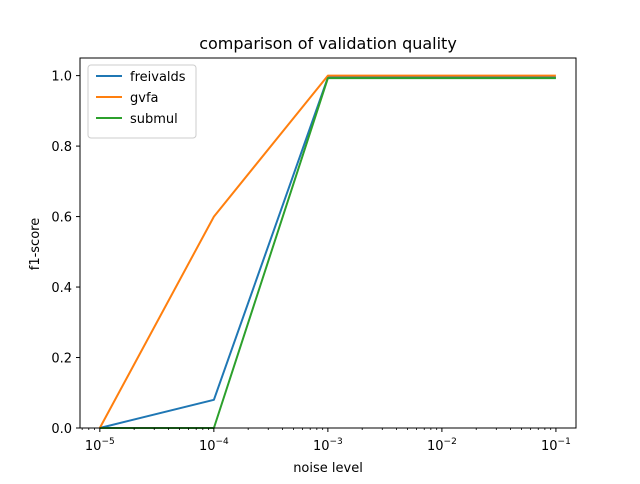 This screenshot has width=640, height=484. Describe the element at coordinates (328, 468) in the screenshot. I see `x-axis-label: noise level` at that location.